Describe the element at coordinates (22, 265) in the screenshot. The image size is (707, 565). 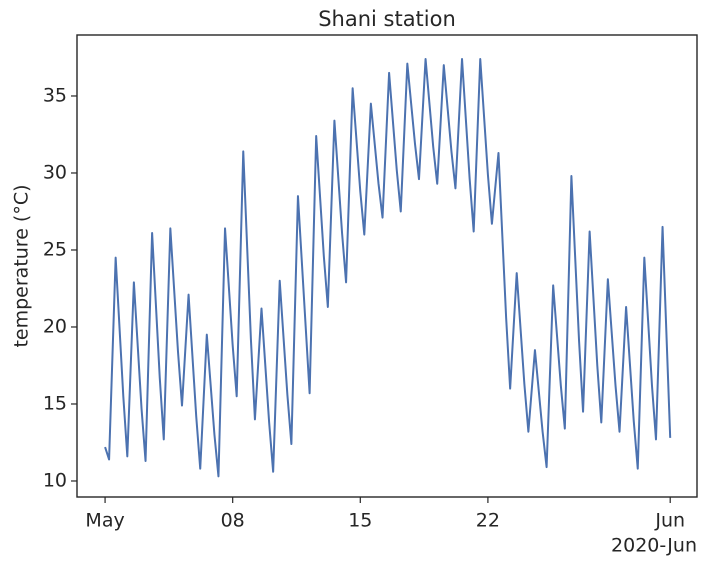
I see `y-axis-label: temperature (°C)` at that location.